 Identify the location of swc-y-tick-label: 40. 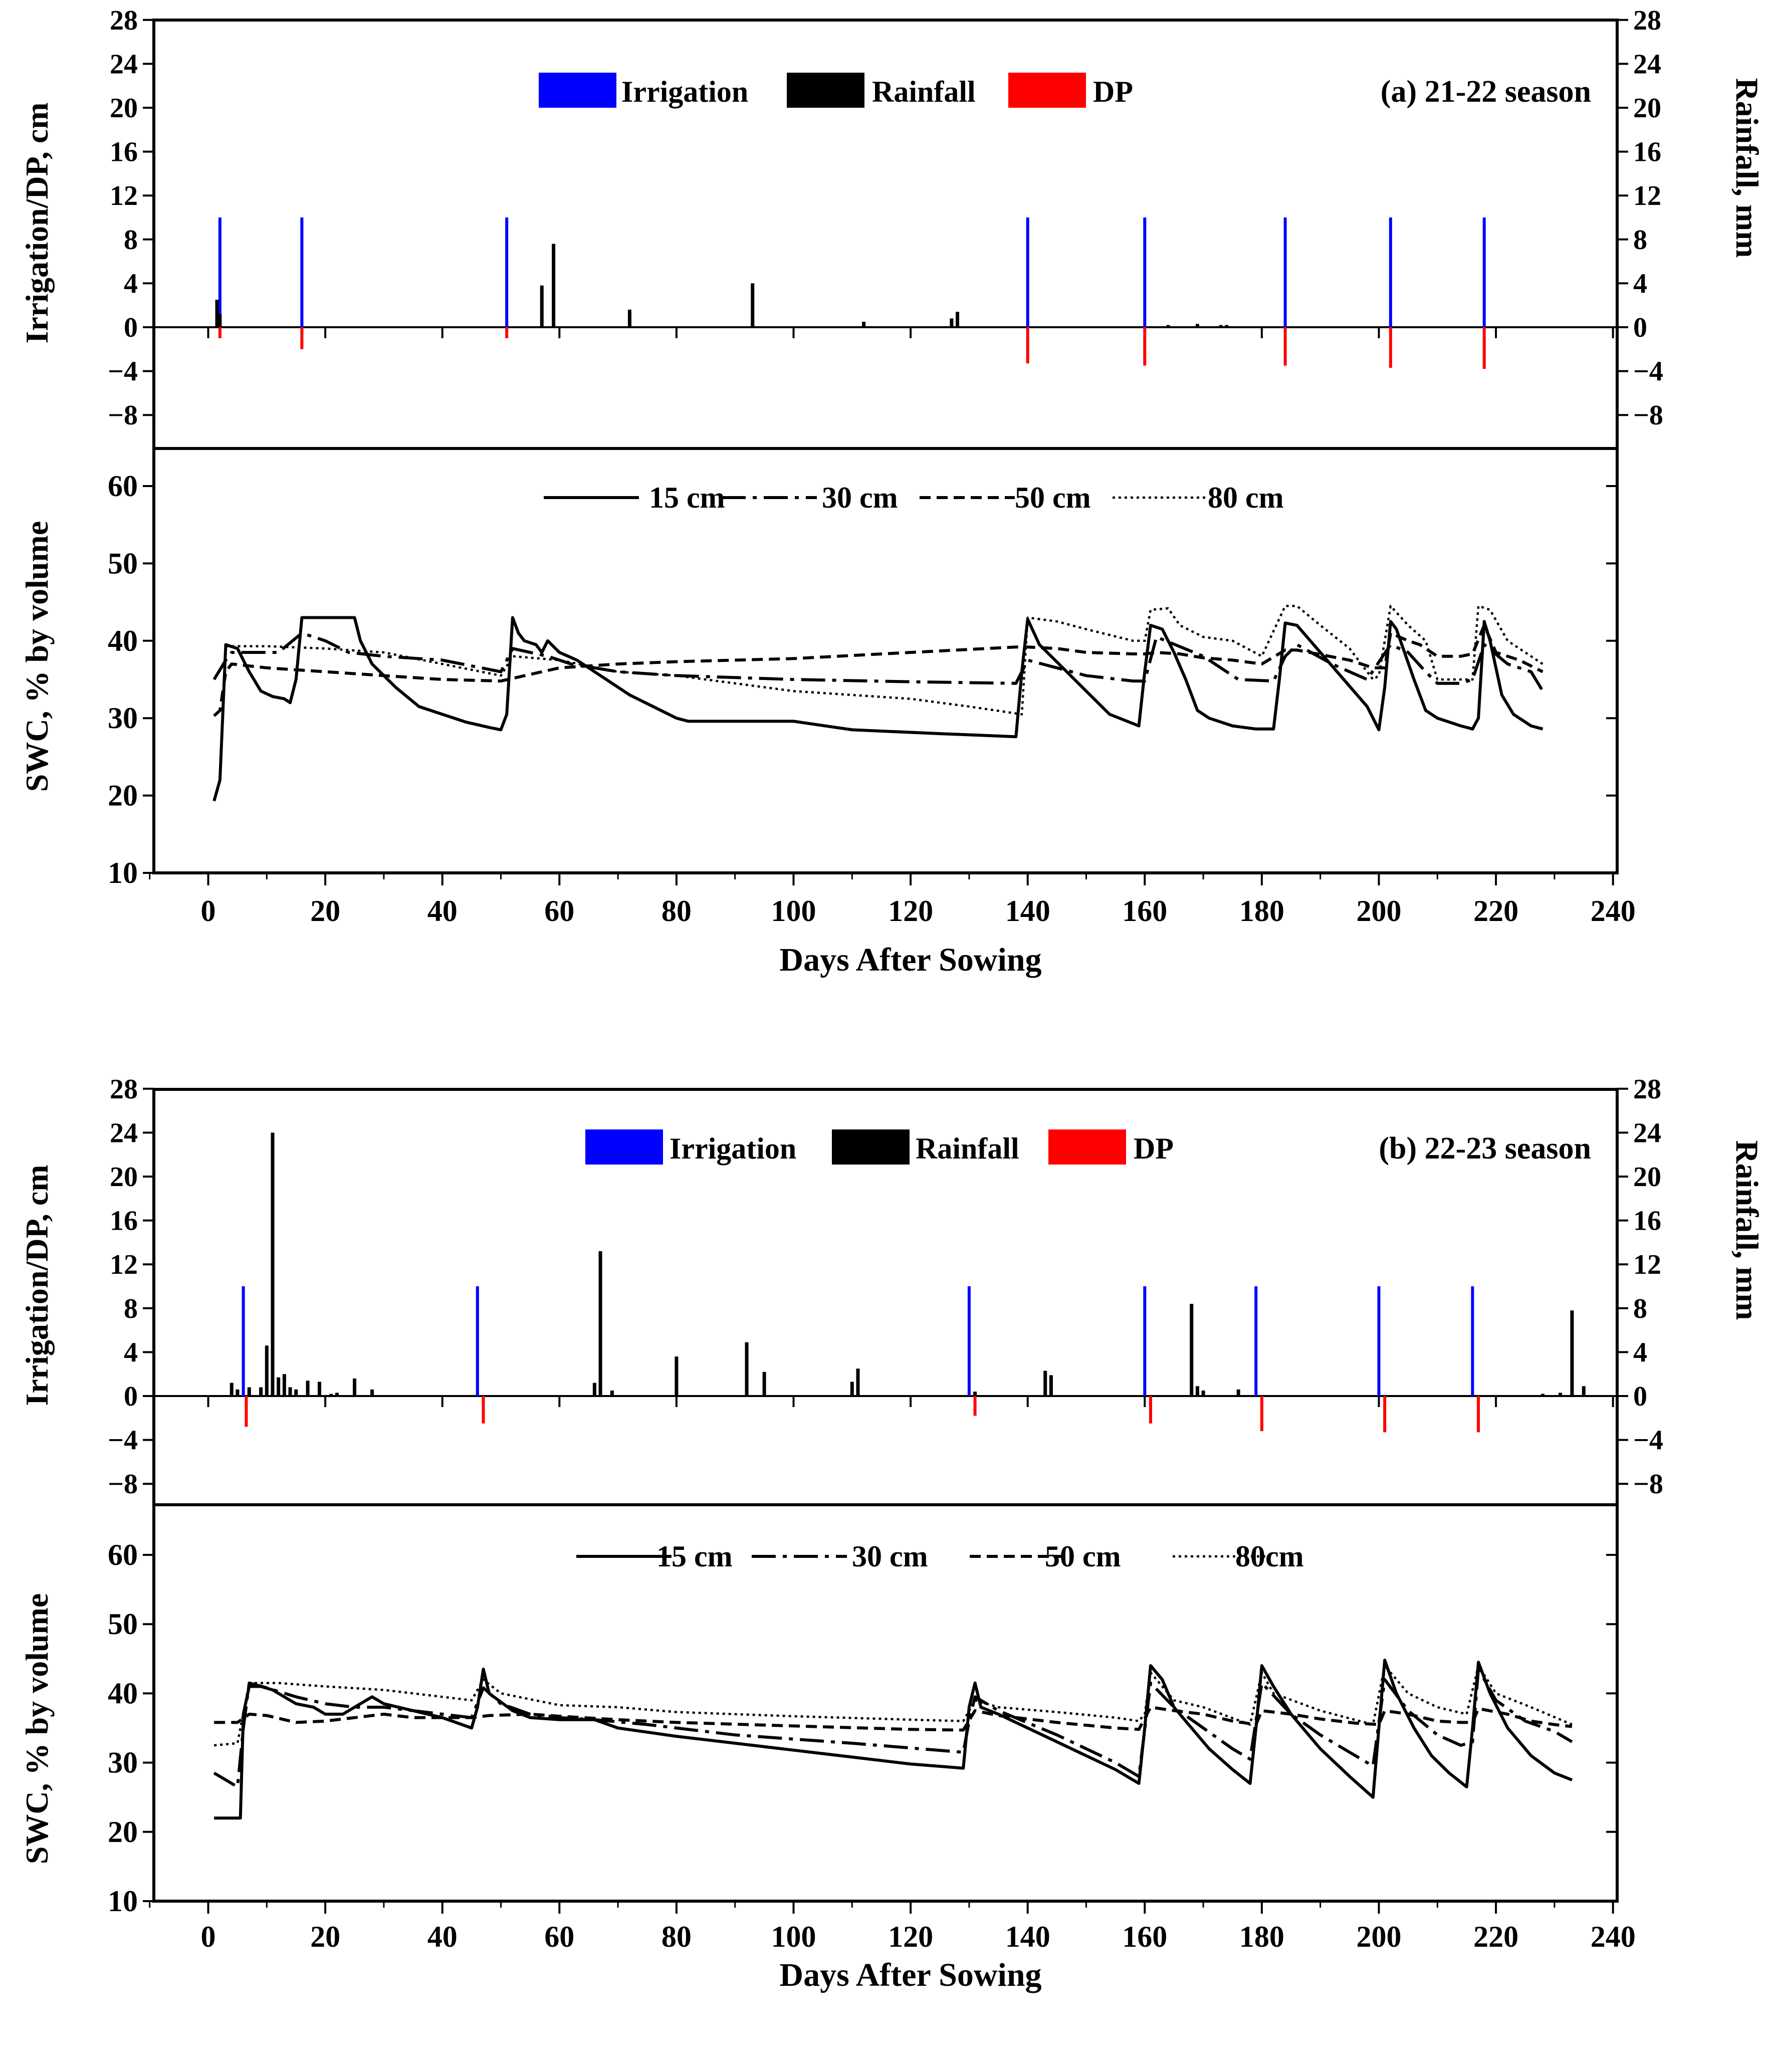
(123, 640).